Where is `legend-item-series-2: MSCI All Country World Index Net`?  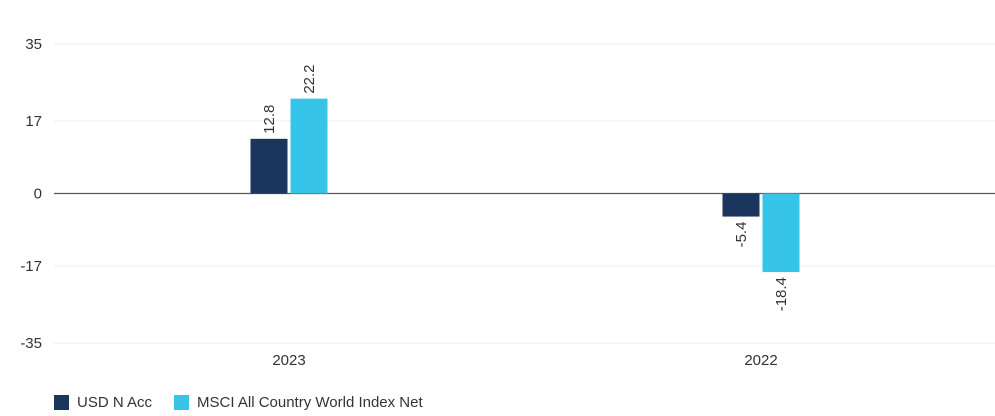 legend-item-series-2: MSCI All Country World Index Net is located at coordinates (298, 402).